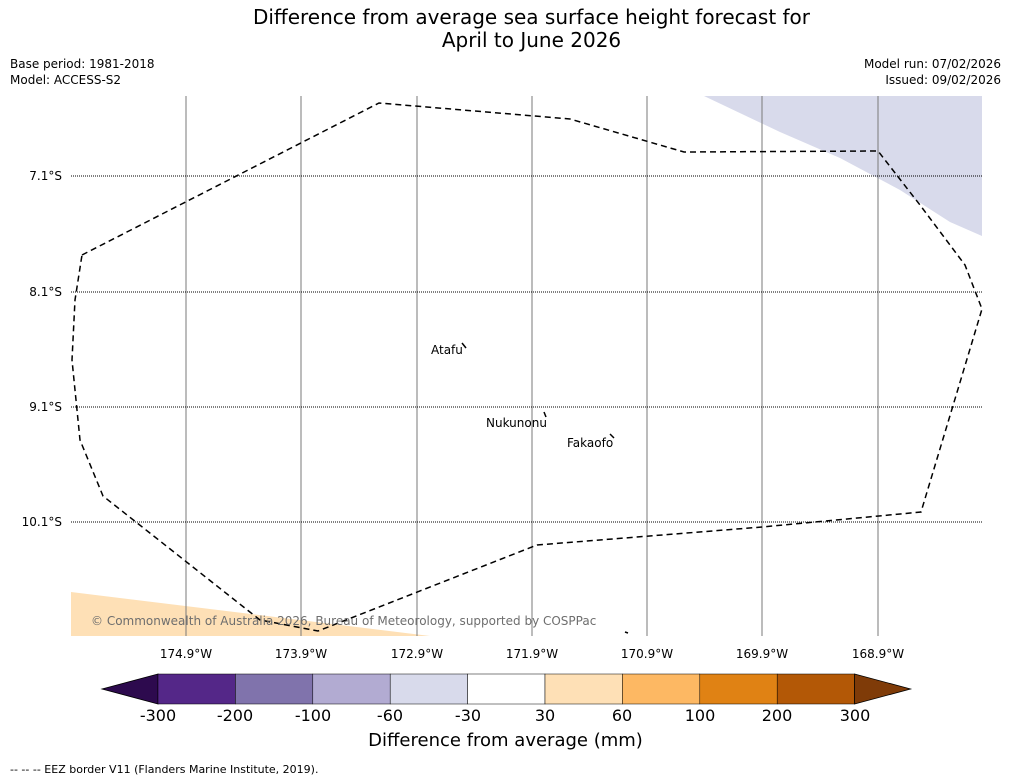 Image resolution: width=1011 pixels, height=781 pixels. What do you see at coordinates (45, 176) in the screenshot?
I see `lat-label: 7.1°S` at bounding box center [45, 176].